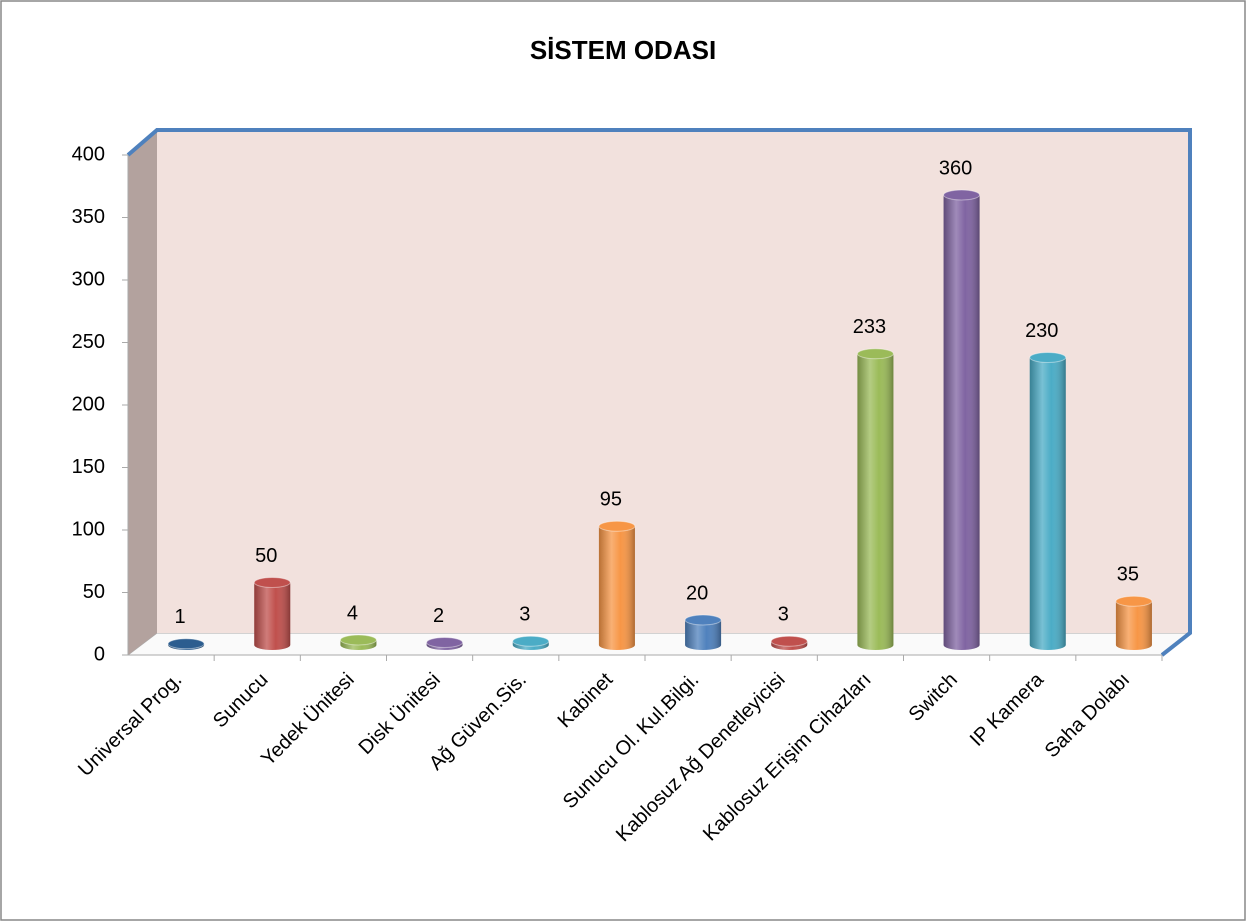 This screenshot has height=922, width=1247. What do you see at coordinates (1041, 331) in the screenshot?
I see `data-label: 230` at bounding box center [1041, 331].